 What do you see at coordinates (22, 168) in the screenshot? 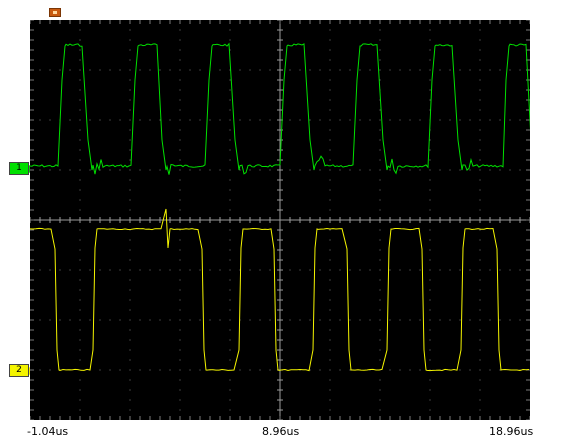
I see `channel-1-marker: 1` at bounding box center [22, 168].